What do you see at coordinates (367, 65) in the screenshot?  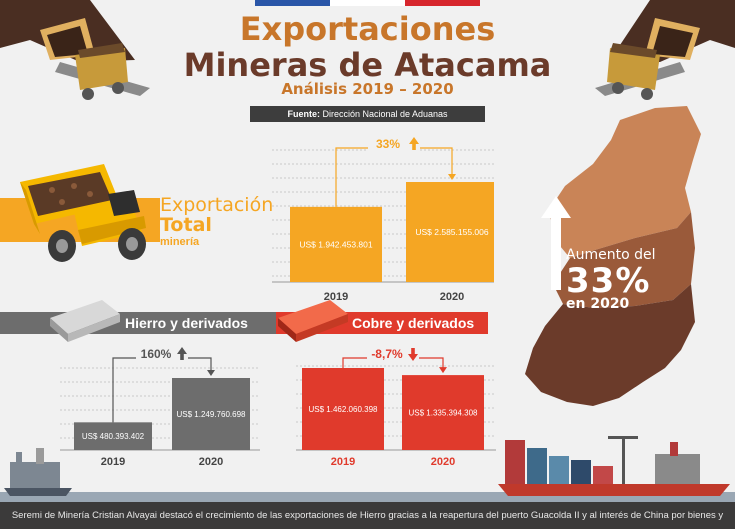 I see `title-line-2: Mineras de Atacama` at bounding box center [367, 65].